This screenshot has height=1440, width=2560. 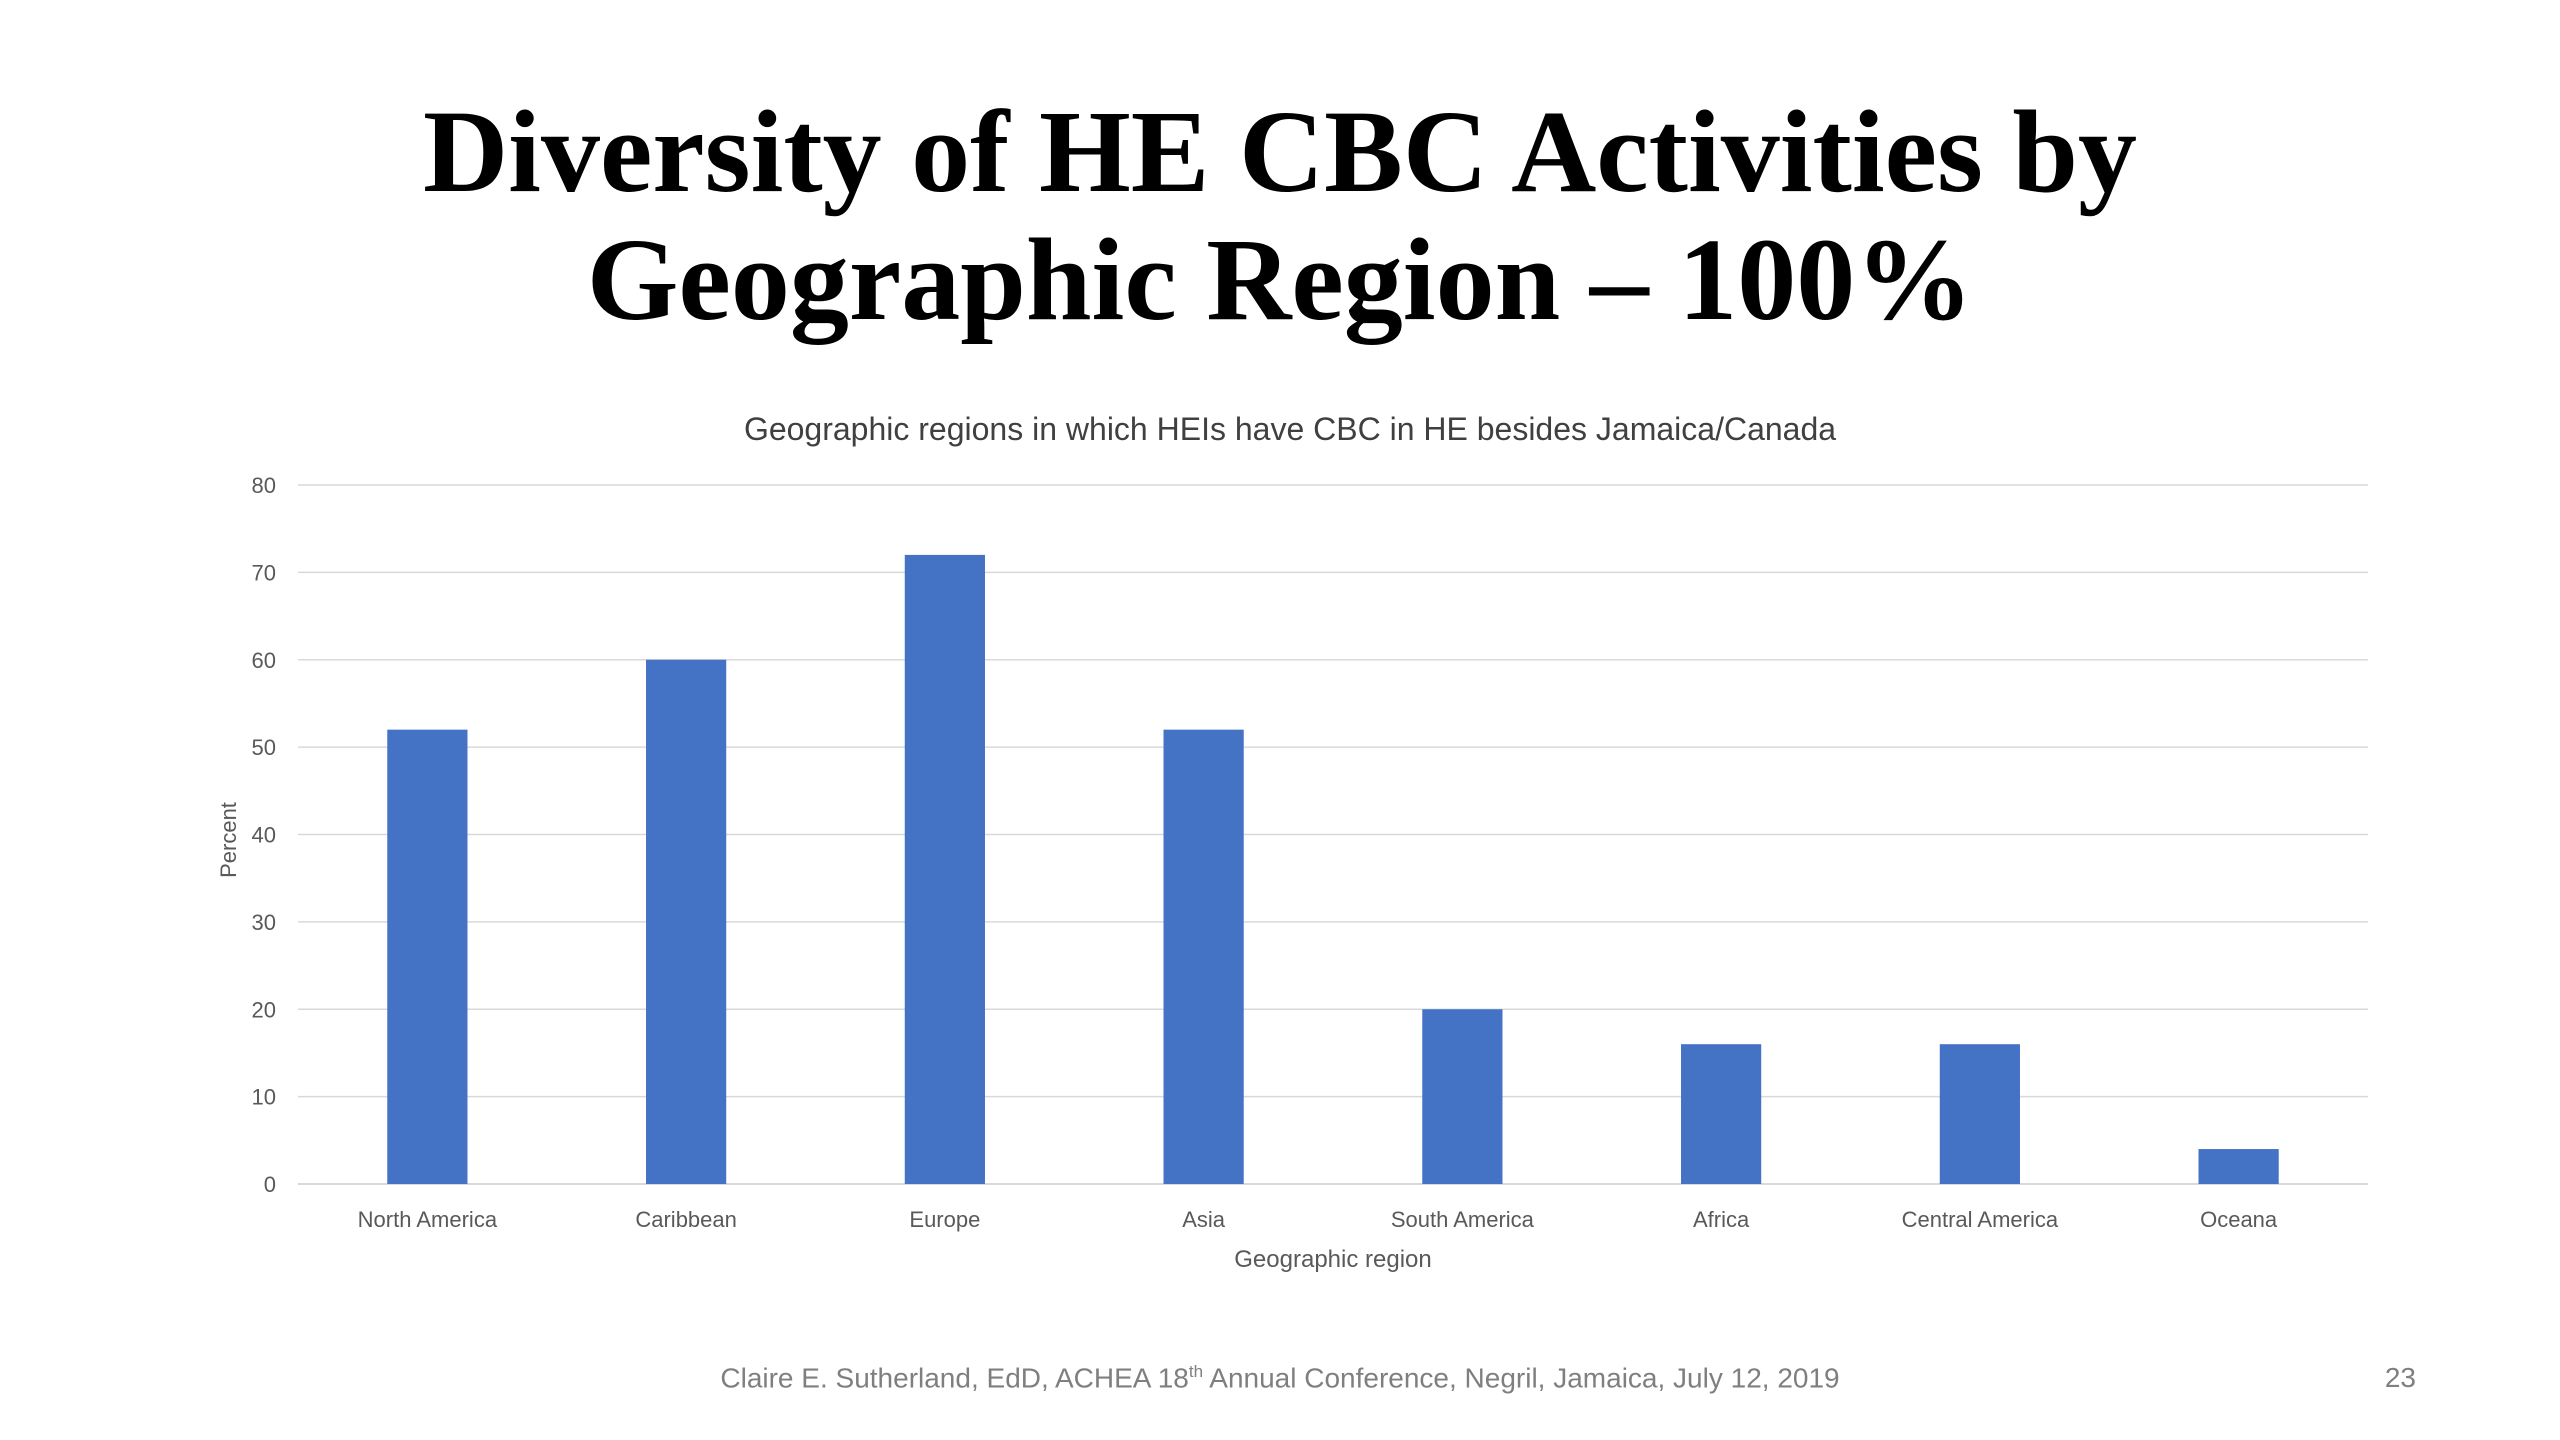 What do you see at coordinates (264, 922) in the screenshot?
I see `y-tick-label: 30` at bounding box center [264, 922].